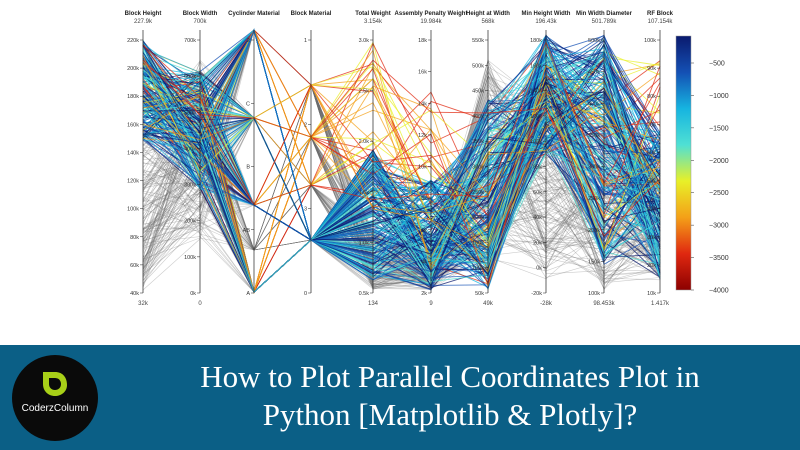  I want to click on tick-label: 2.5k, so click(364, 92).